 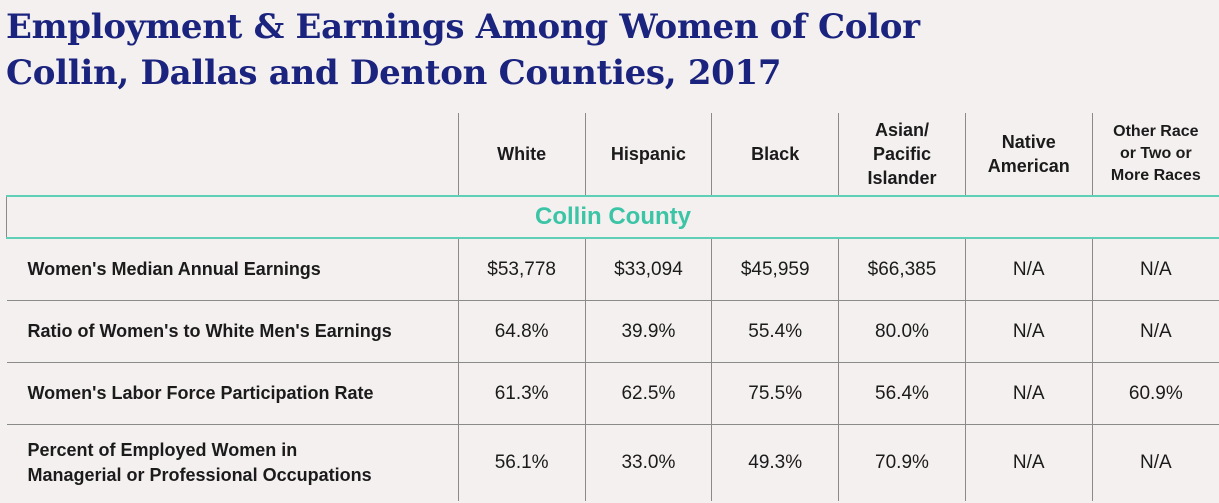 What do you see at coordinates (1028, 166) in the screenshot?
I see `col-header-line: American` at bounding box center [1028, 166].